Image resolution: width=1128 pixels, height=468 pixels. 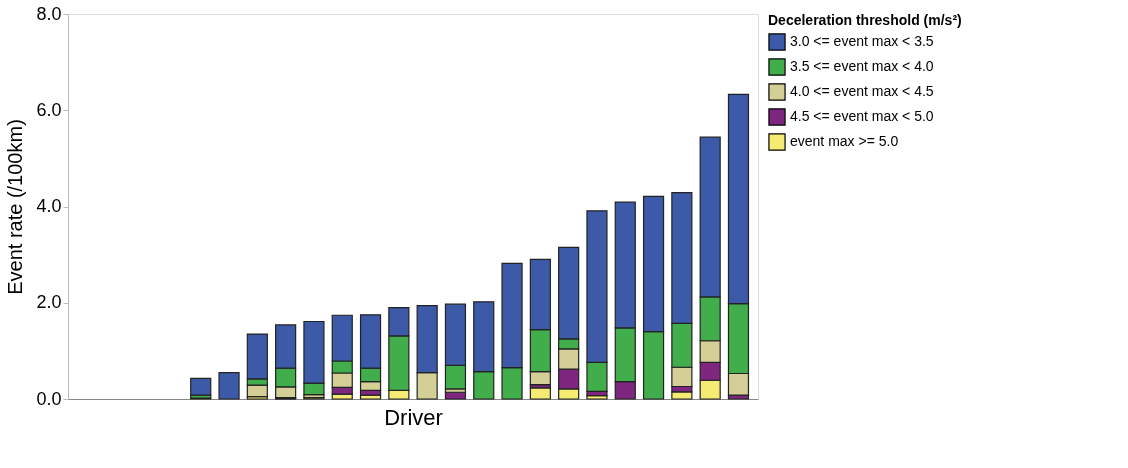 What do you see at coordinates (49, 13) in the screenshot?
I see `y-tick-label: 8.0` at bounding box center [49, 13].